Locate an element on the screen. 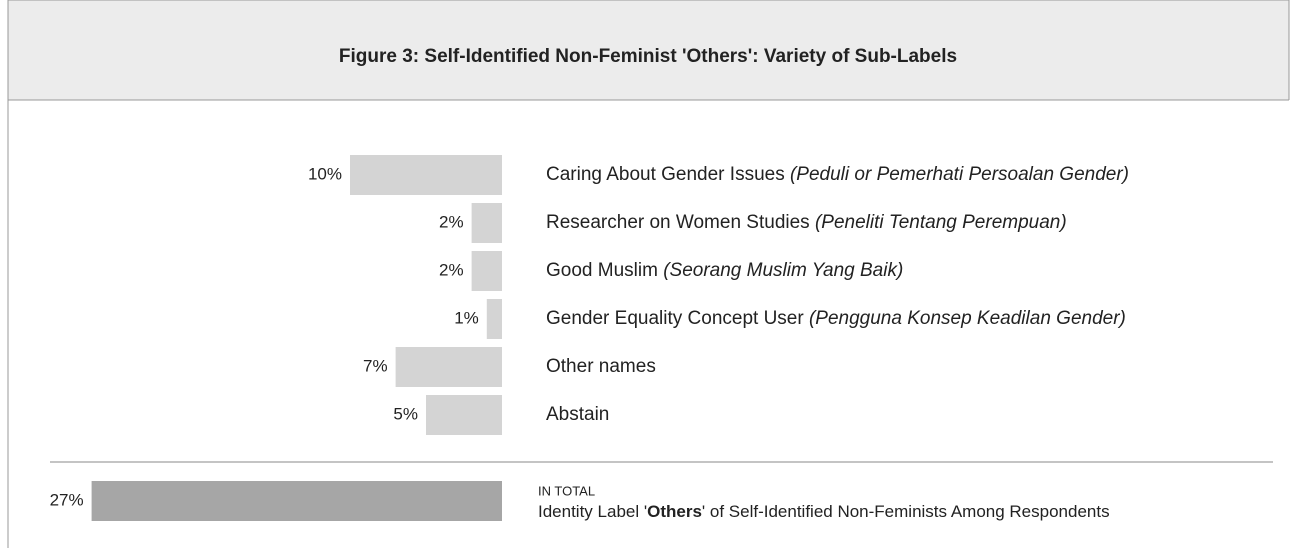 Image resolution: width=1297 pixels, height=553 pixels. category-name: Other names is located at coordinates (601, 366).